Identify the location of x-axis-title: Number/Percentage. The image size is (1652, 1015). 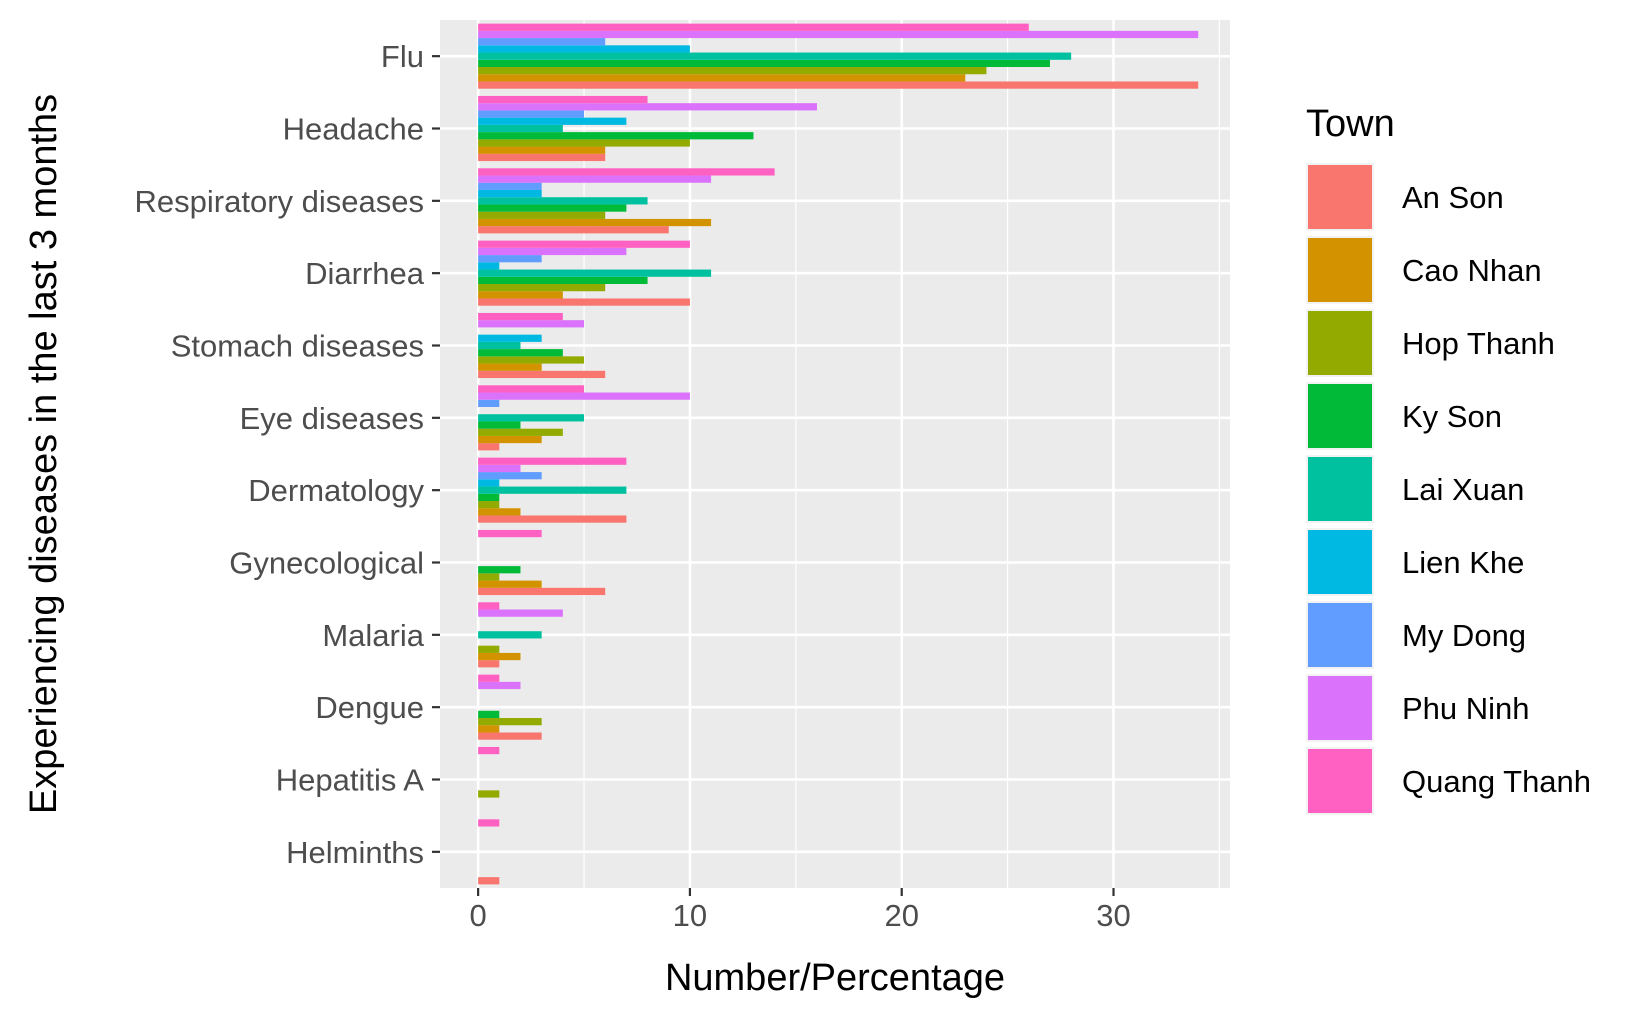
(835, 978).